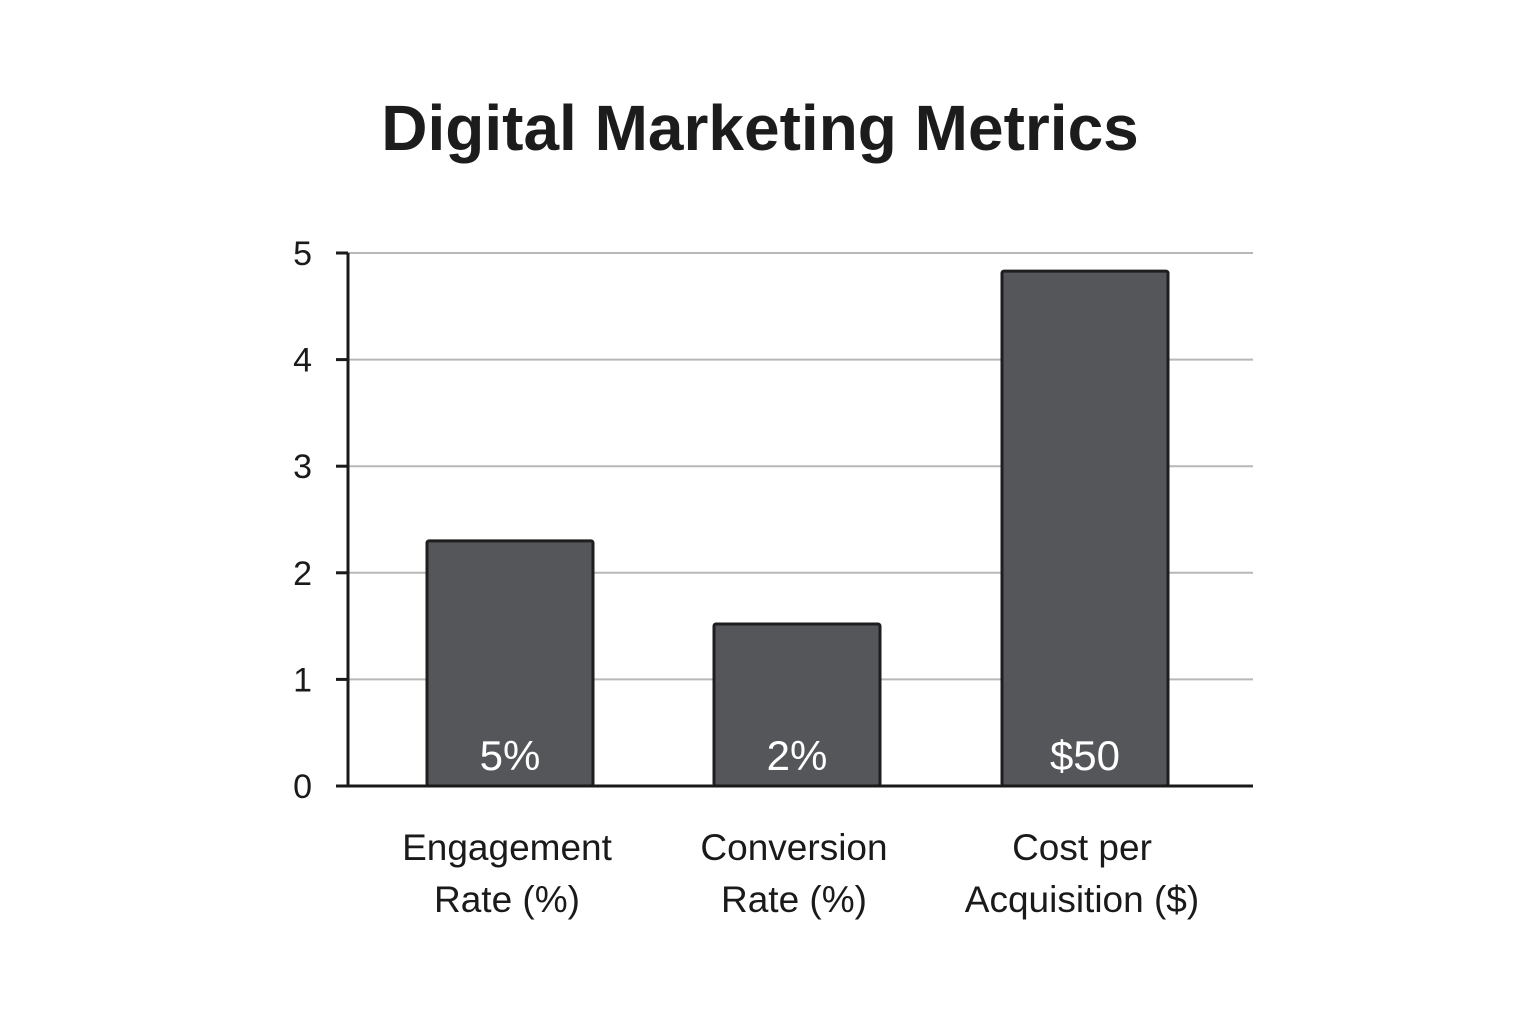 The height and width of the screenshot is (1024, 1536). Describe the element at coordinates (302, 254) in the screenshot. I see `y-tick-label-5: 5` at that location.